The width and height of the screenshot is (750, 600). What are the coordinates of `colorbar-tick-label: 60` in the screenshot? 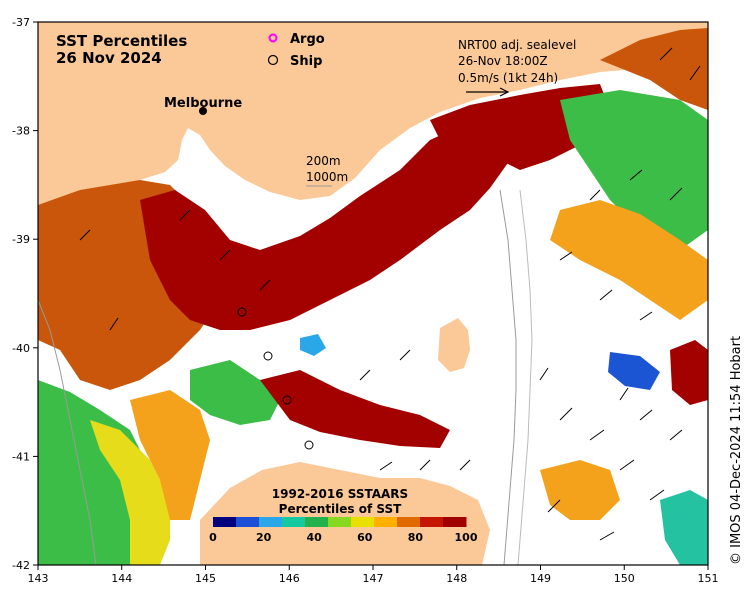 It's located at (365, 537).